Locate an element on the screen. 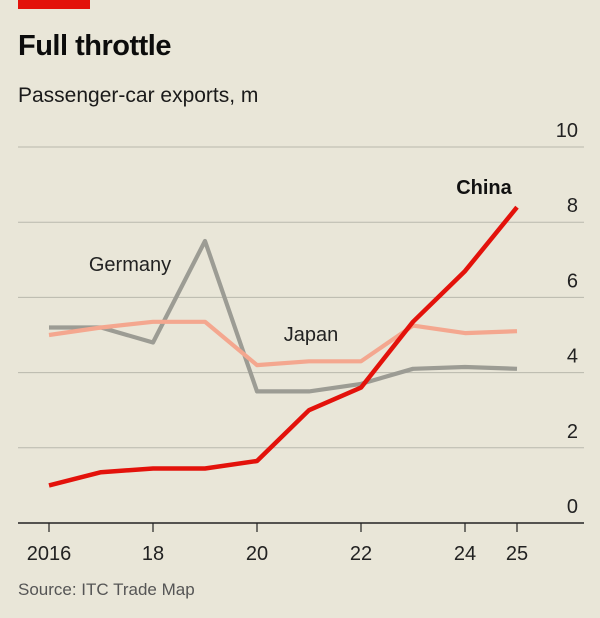  x-tick-label: 22 is located at coordinates (361, 554).